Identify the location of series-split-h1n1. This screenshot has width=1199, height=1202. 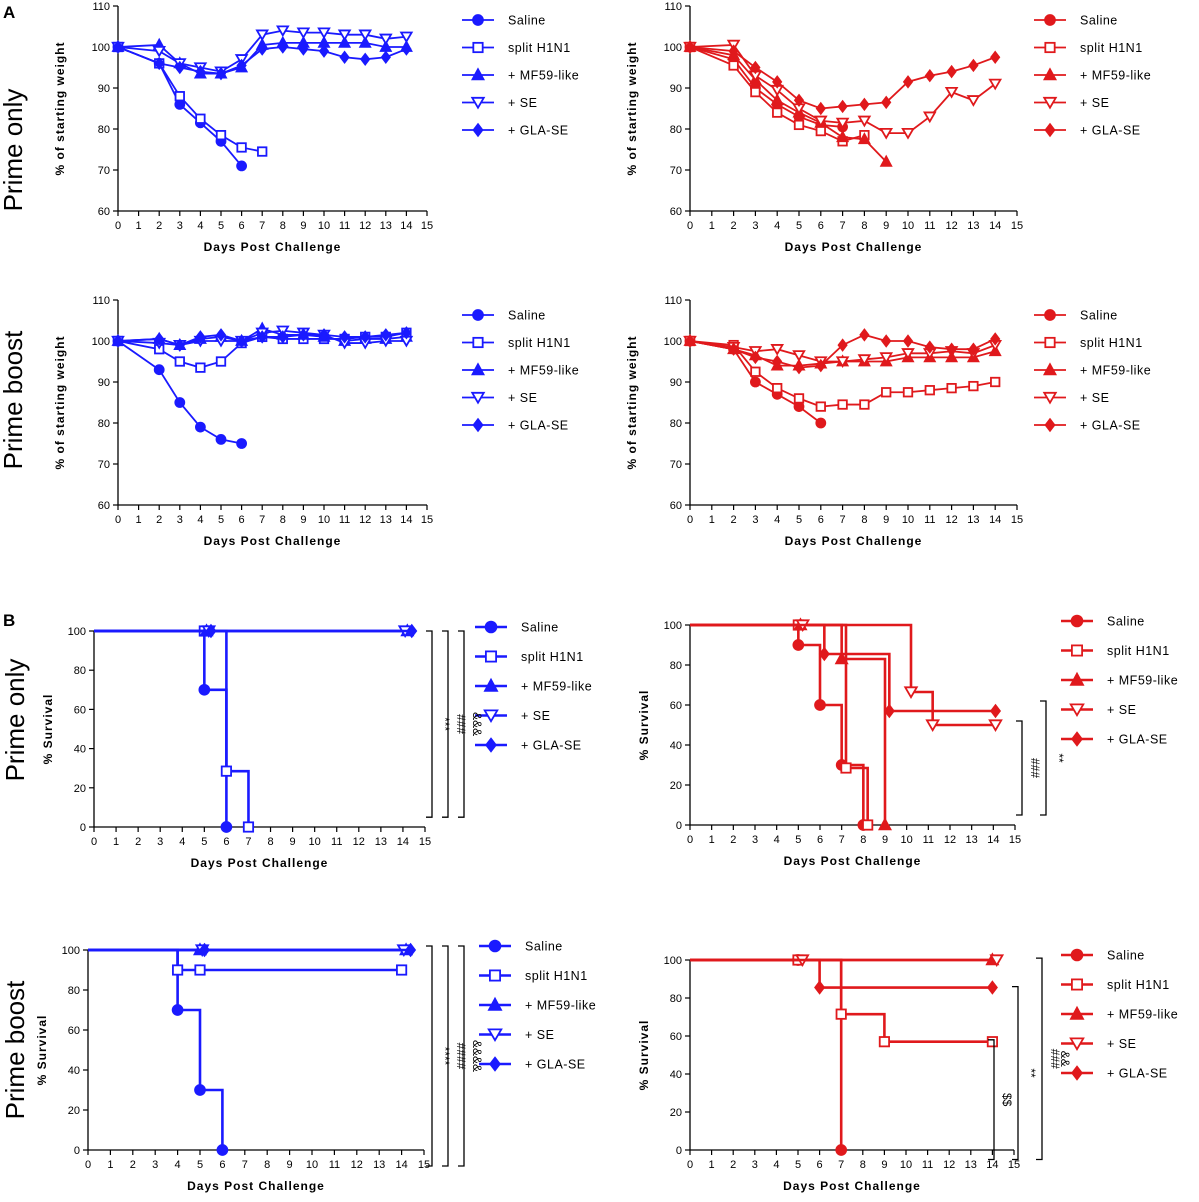
(248, 962).